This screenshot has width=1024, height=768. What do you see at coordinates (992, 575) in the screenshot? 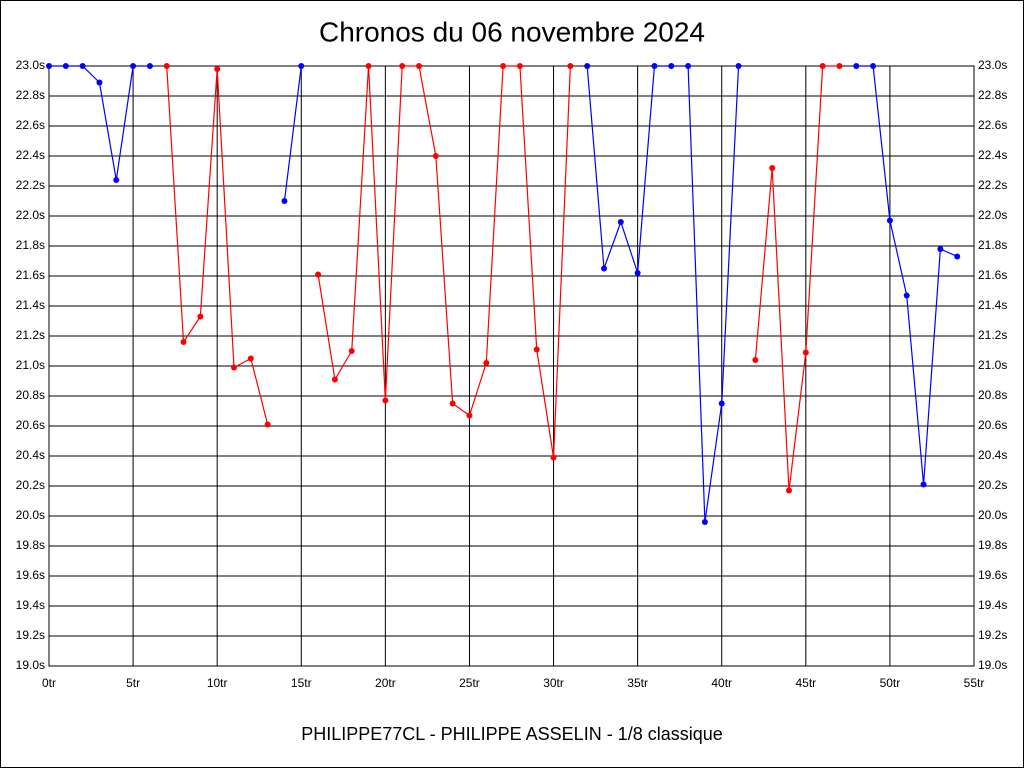
I see `y2-tick-label: 19.6s` at bounding box center [992, 575].